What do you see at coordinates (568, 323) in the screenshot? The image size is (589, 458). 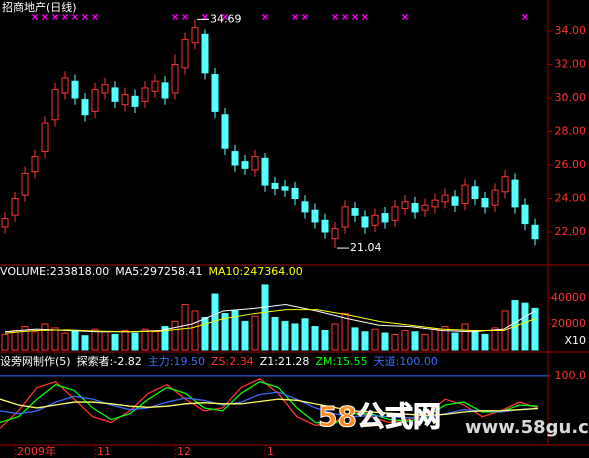 I see `y-tick-label: 20000` at bounding box center [568, 323].